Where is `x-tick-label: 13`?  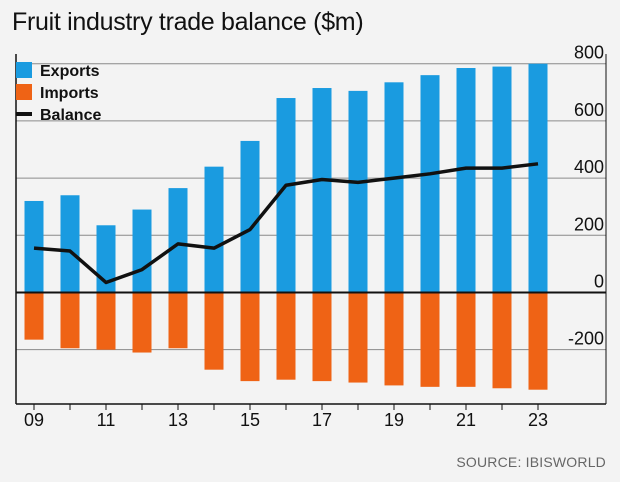 x-tick-label: 13 is located at coordinates (178, 420).